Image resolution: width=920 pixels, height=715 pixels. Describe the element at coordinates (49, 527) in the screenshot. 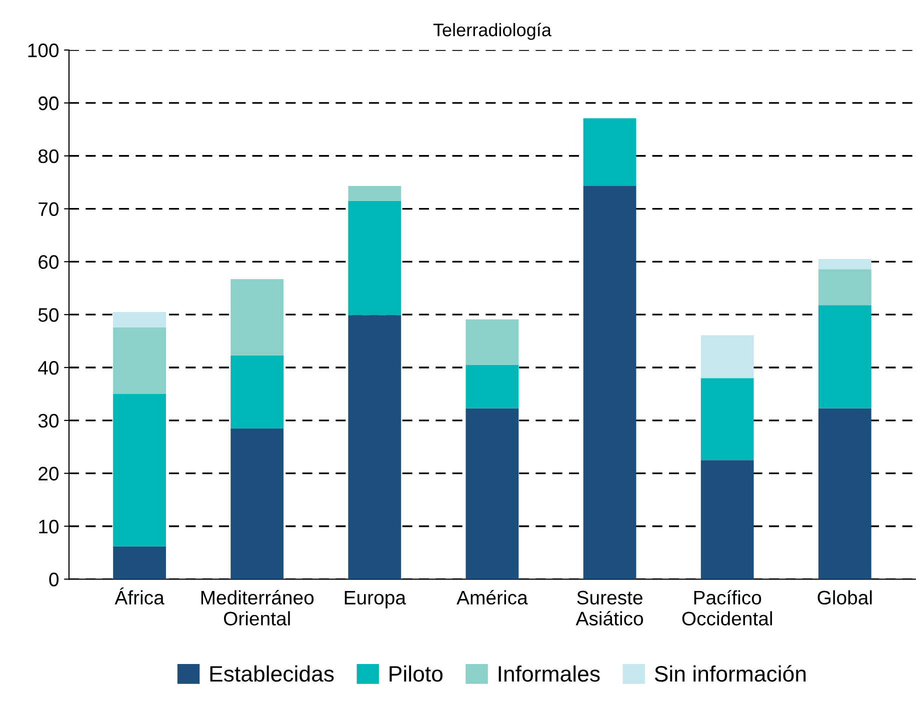

I see `y-tick-label: 10` at that location.